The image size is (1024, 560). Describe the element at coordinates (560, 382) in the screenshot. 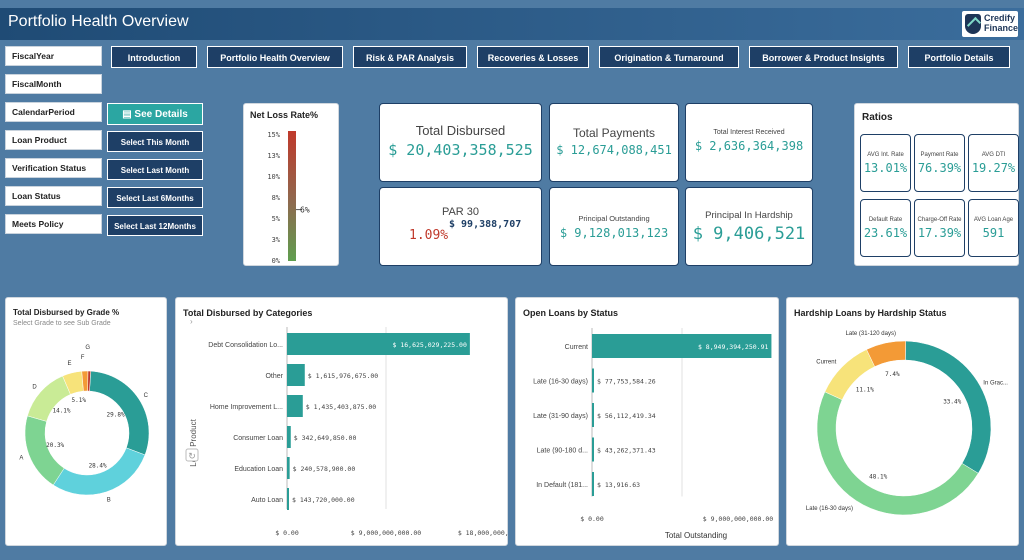

I see `bar-category-label: Late (16-30 days)` at that location.